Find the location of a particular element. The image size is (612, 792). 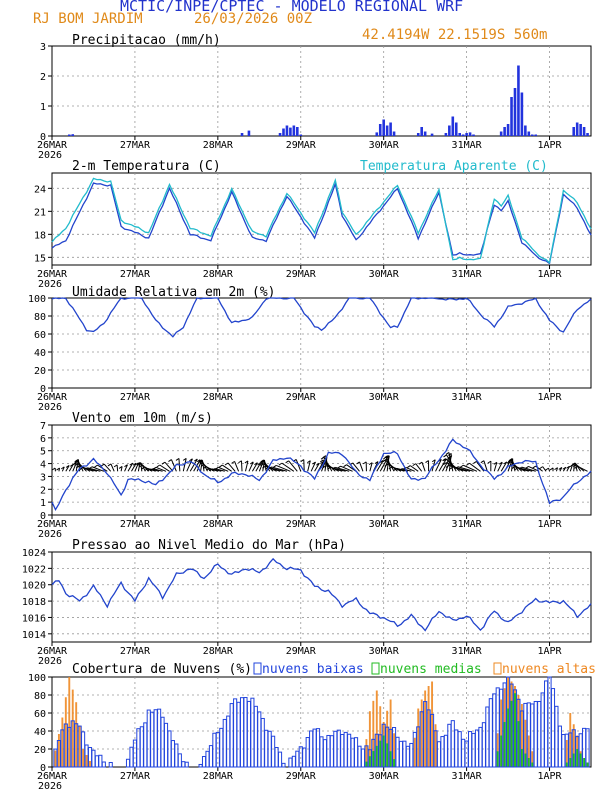

station-coordinates: 42.4194W 22.1519S 560m is located at coordinates (455, 35).